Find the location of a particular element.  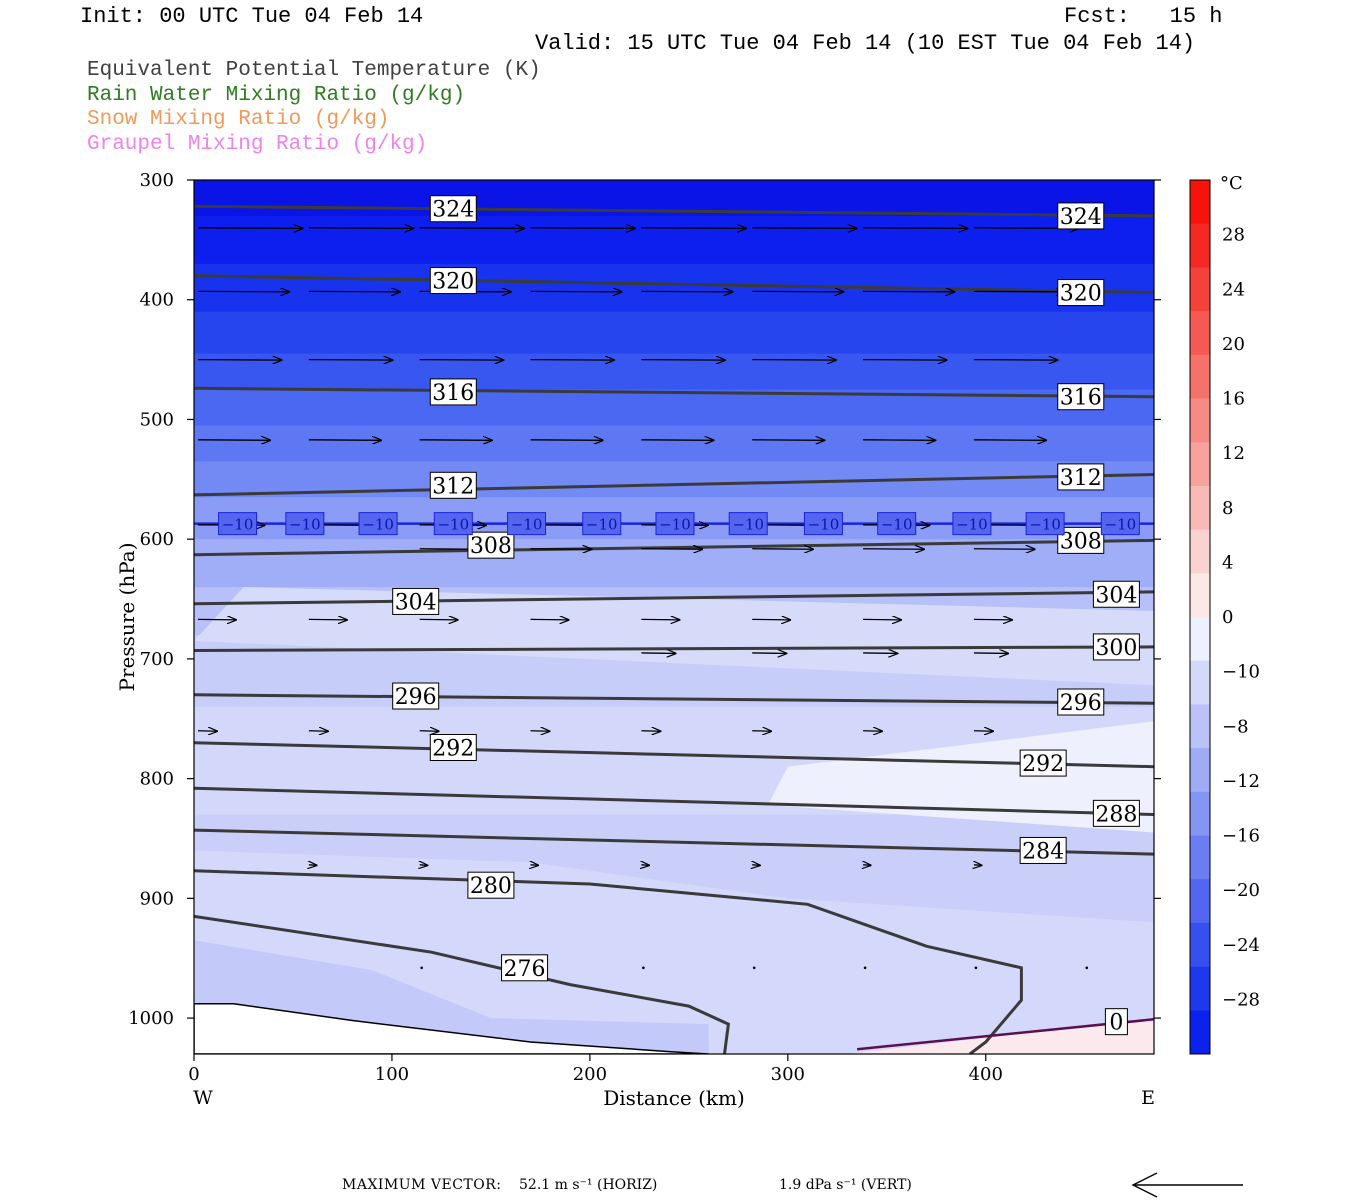

legend-graupel: Graupel Mixing Ratio (g/kg) is located at coordinates (257, 144).